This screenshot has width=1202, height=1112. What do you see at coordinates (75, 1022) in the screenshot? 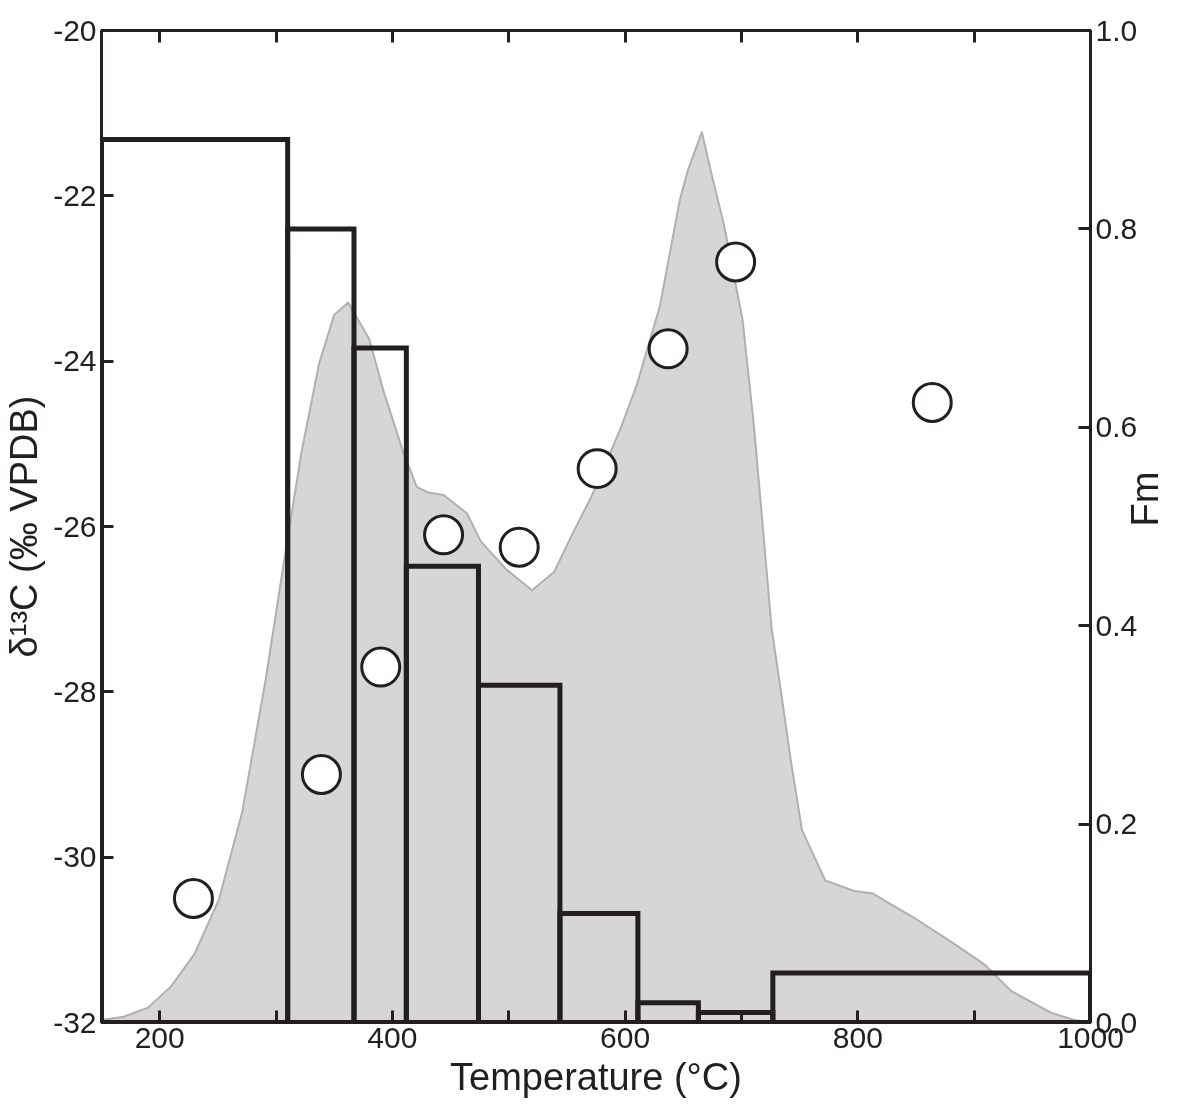
I see `y-tick-label: -32` at bounding box center [75, 1022].